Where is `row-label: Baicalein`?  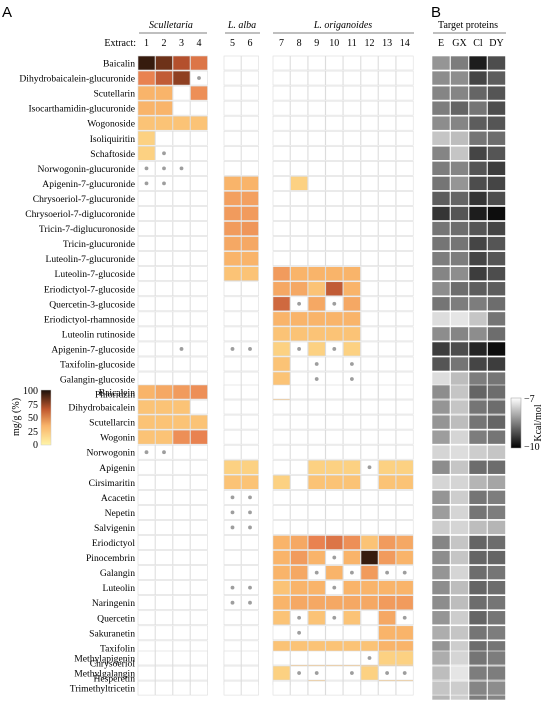 row-label: Baicalein is located at coordinates (117, 393).